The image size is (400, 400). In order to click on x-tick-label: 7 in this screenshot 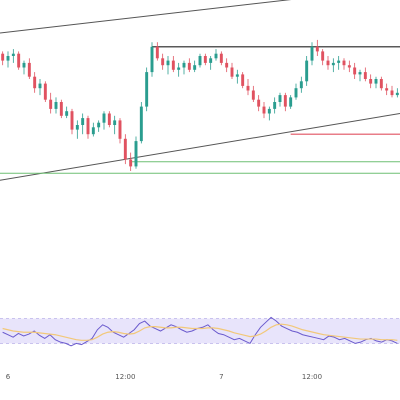, I will do `click(221, 377)`.